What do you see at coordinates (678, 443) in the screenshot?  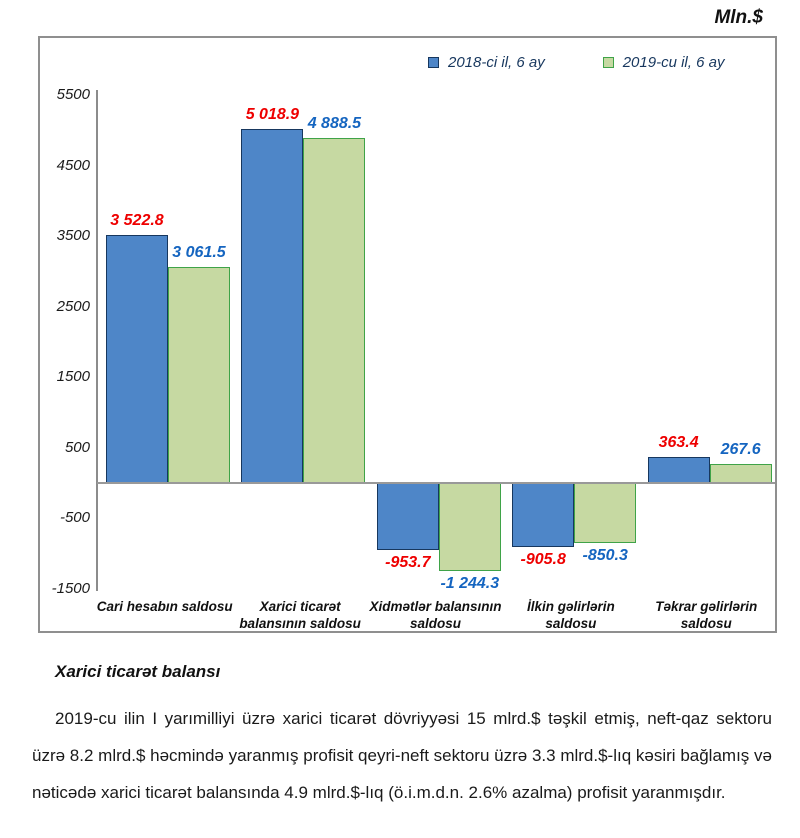 I see `value-label-0-4: 363.4` at bounding box center [678, 443].